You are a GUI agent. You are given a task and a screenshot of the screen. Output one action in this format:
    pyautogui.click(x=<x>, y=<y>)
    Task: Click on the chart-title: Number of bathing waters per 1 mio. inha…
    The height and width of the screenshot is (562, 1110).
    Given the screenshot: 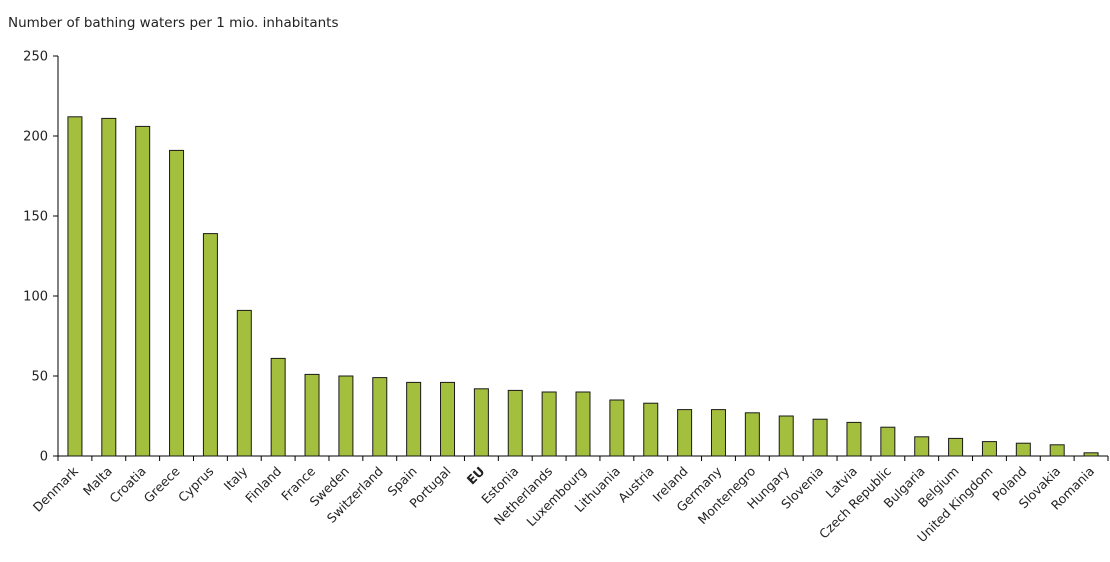 What is the action you would take?
    pyautogui.click(x=173, y=23)
    